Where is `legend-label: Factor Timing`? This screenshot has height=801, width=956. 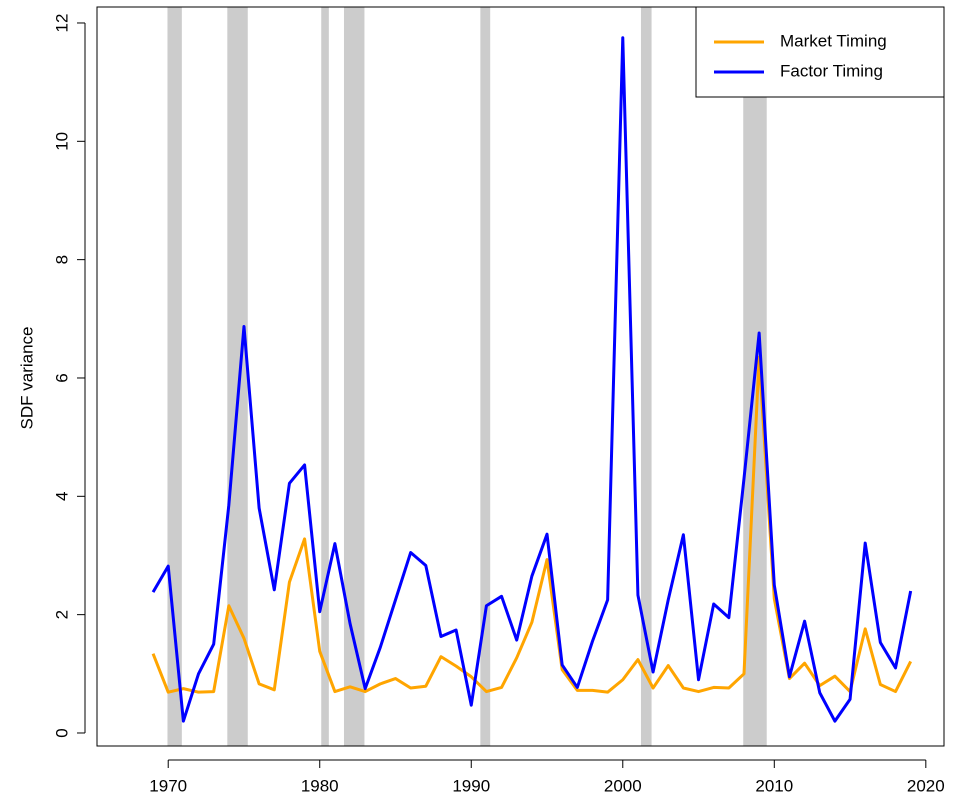
legend-label: Factor Timing is located at coordinates (831, 70).